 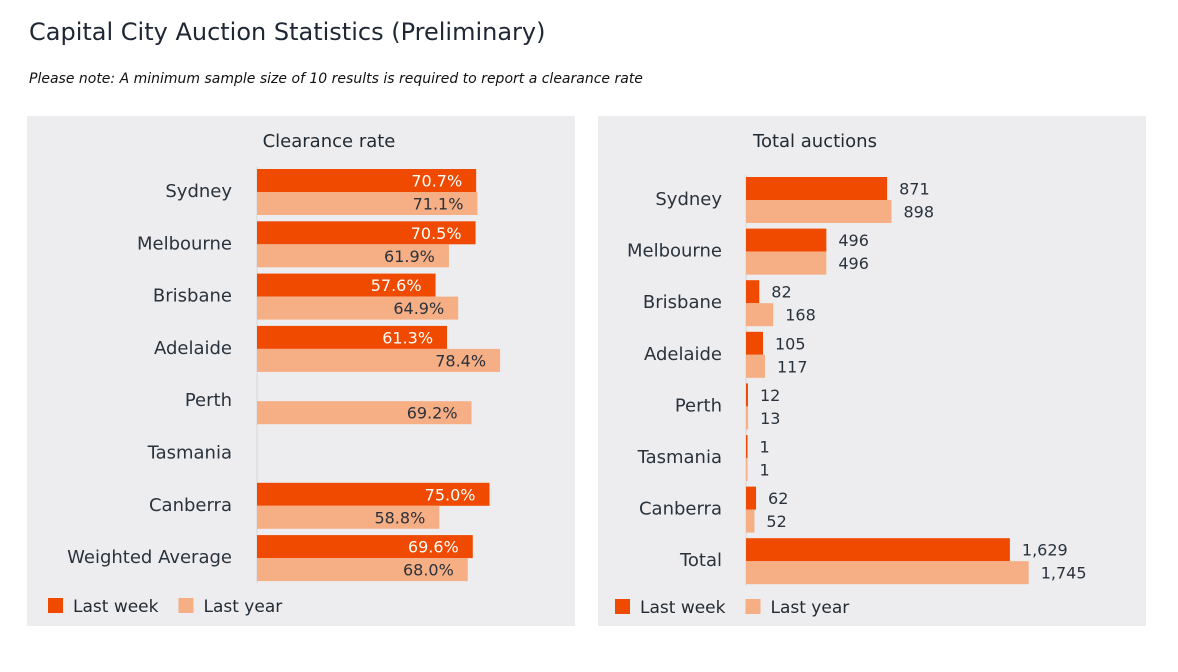 What do you see at coordinates (776, 521) in the screenshot?
I see `data-label-last-year-canberra: 52` at bounding box center [776, 521].